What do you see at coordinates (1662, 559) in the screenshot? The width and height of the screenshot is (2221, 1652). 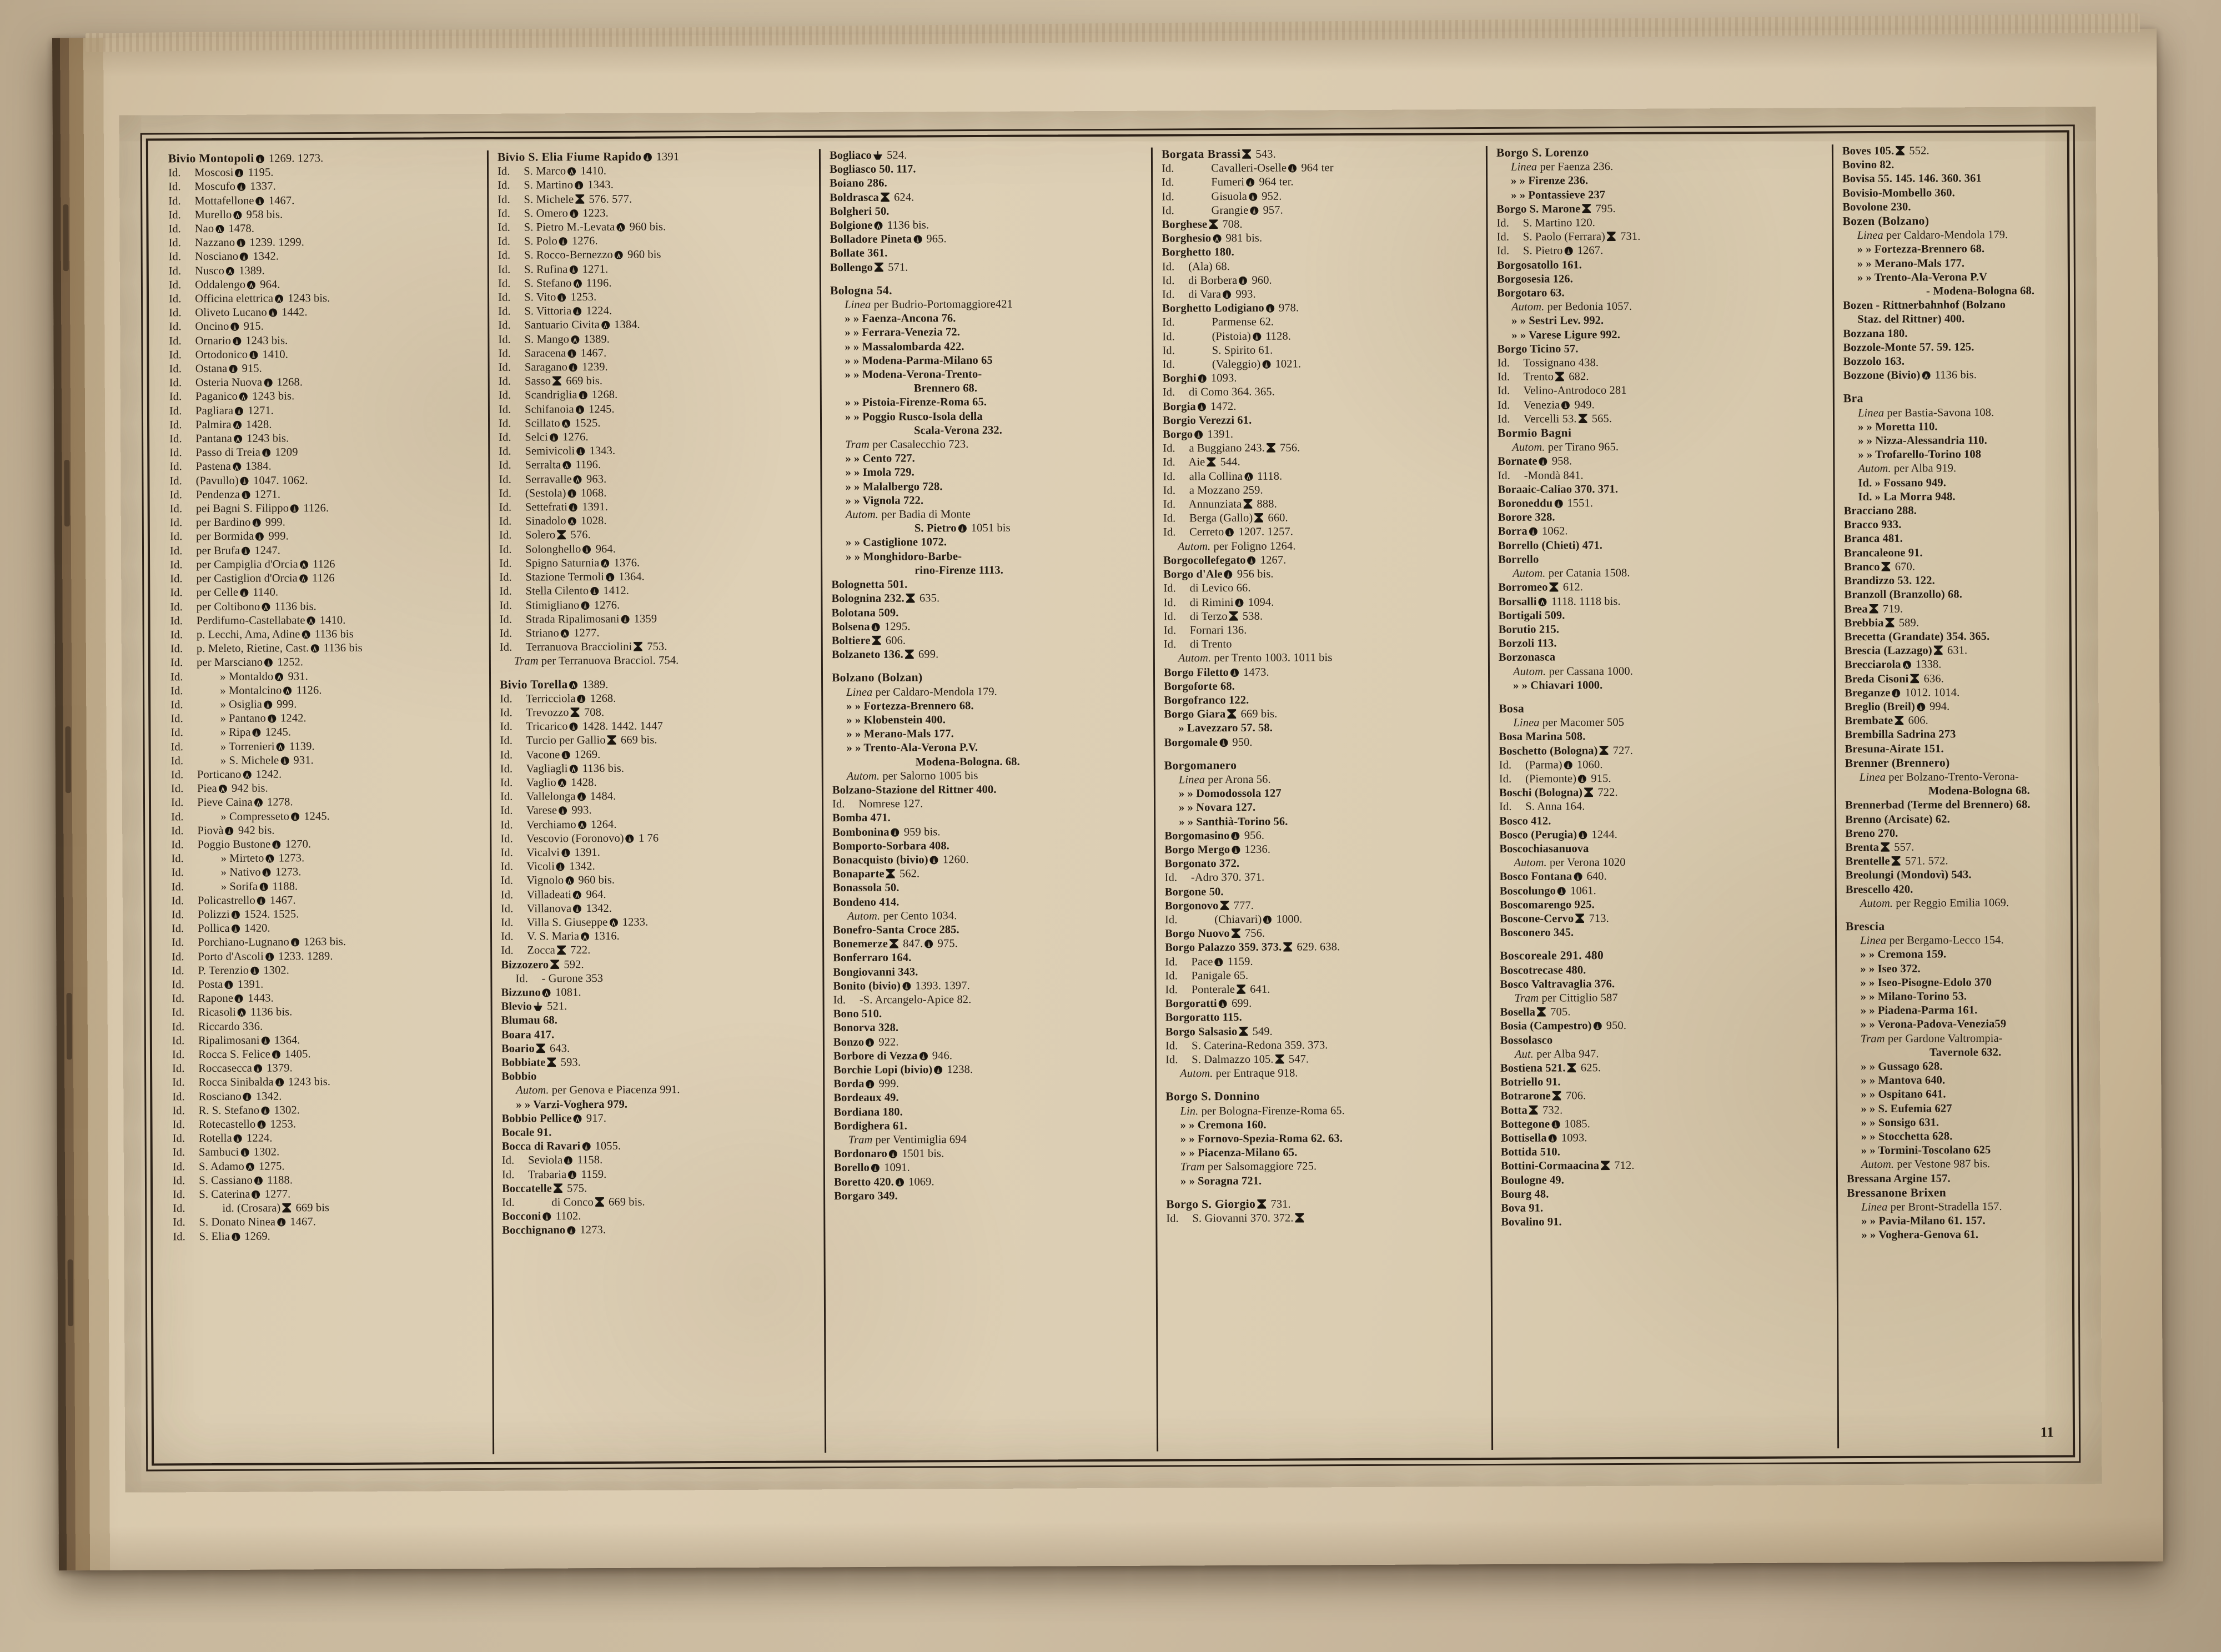 I see `index-entry: Borrello` at bounding box center [1662, 559].